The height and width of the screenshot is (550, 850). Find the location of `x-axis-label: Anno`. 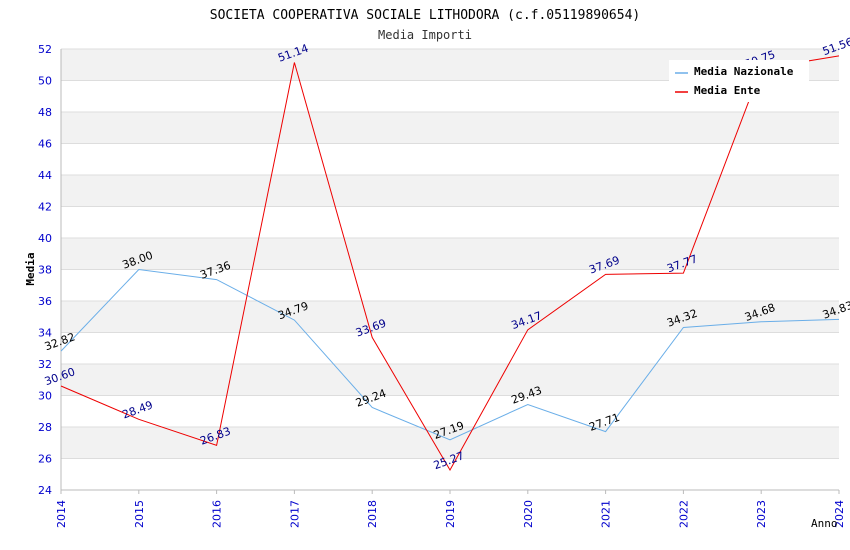

x-axis-label: Anno is located at coordinates (824, 523).